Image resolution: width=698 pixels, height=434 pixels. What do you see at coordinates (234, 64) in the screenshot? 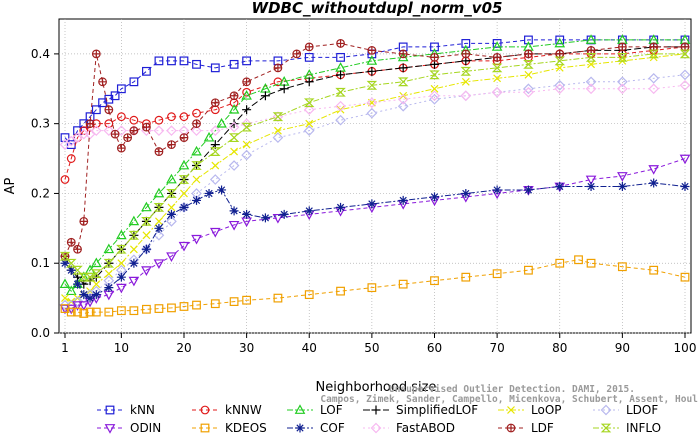
I see `data-point-knn-shape` at bounding box center [234, 64].